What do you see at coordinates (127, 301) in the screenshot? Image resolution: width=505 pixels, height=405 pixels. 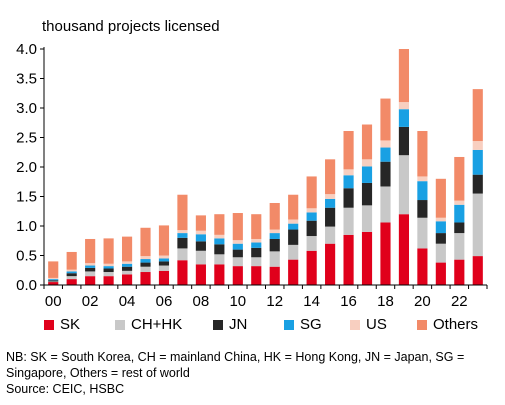 I see `x-tick-label: 04` at bounding box center [127, 301].